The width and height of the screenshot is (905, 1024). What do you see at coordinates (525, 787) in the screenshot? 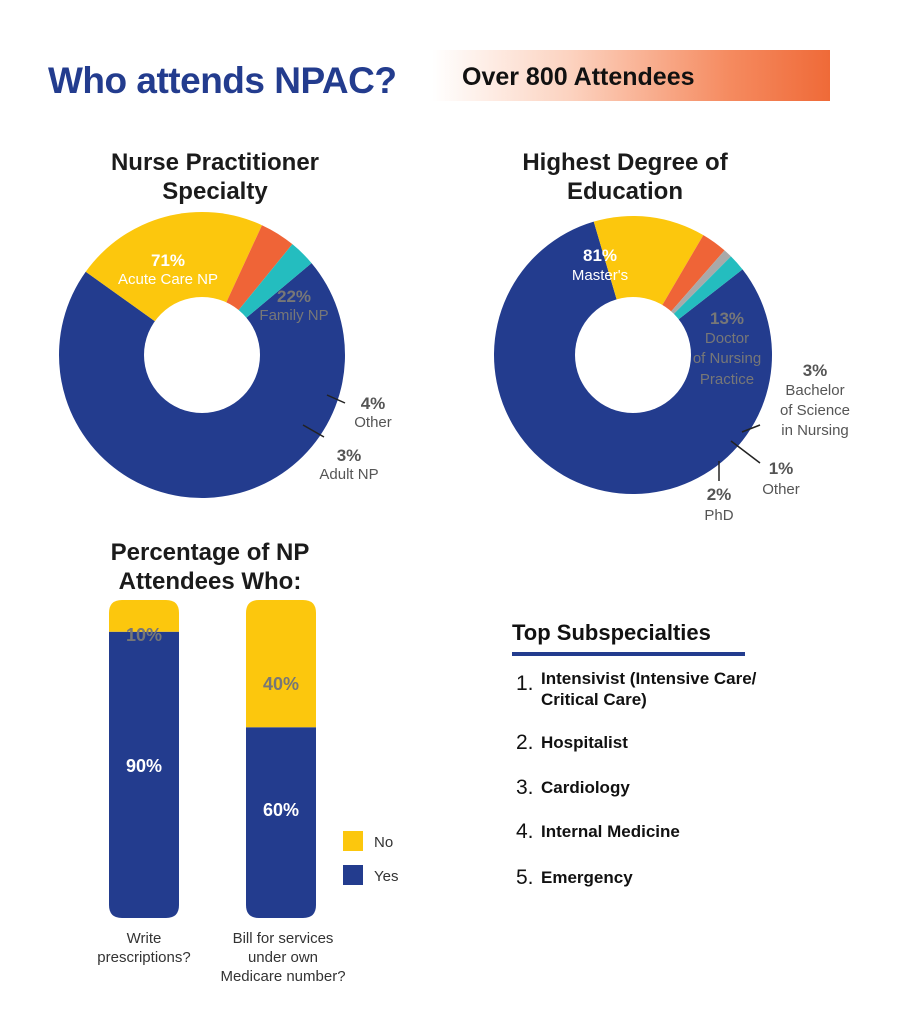
I see `subspecialty-number: 3.` at bounding box center [525, 787].